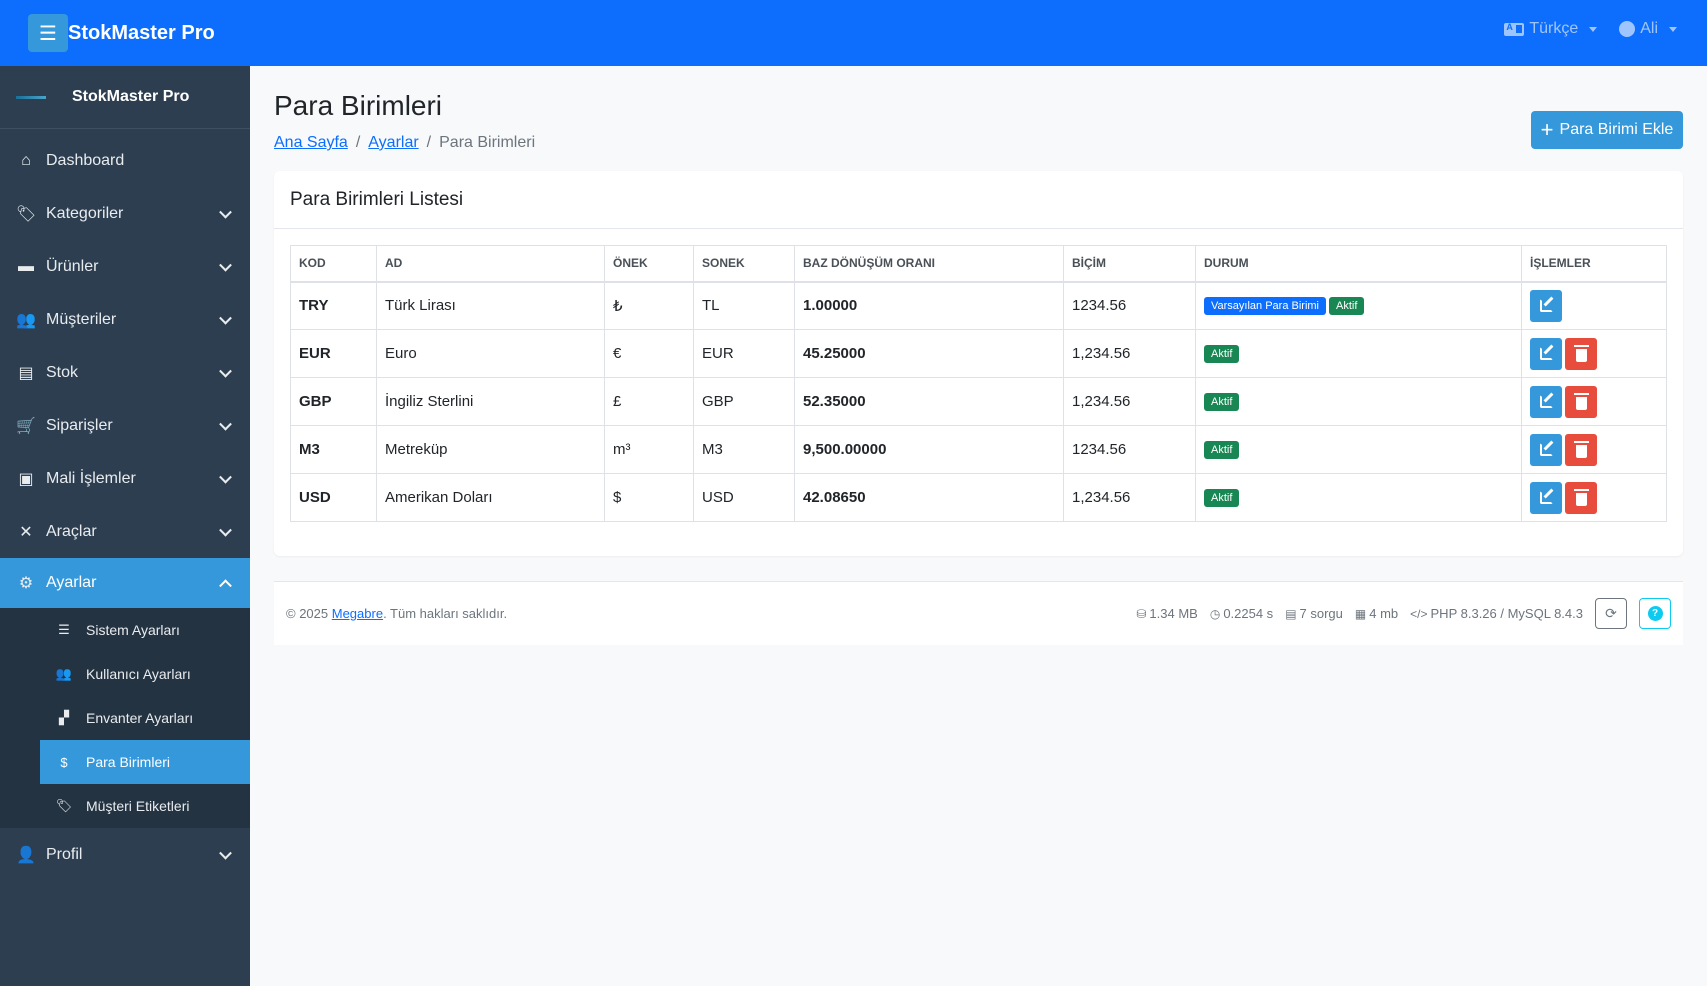 The height and width of the screenshot is (986, 1707). I want to click on trash-icon, so click(1581, 497).